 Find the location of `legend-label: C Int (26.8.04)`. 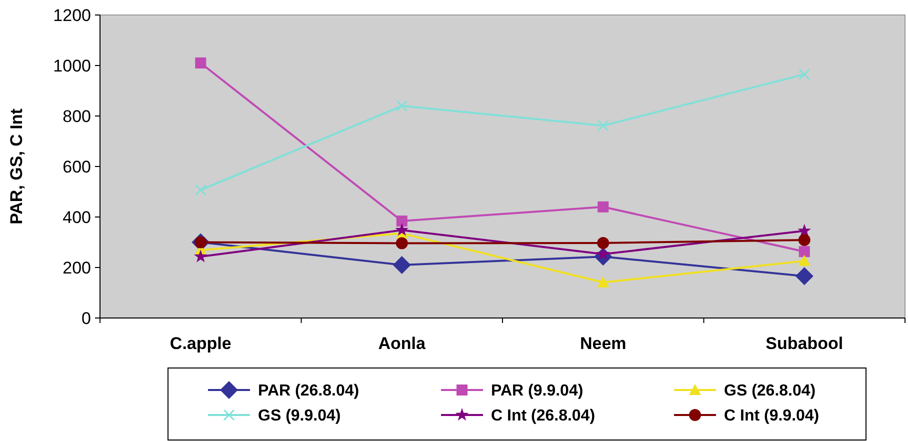

legend-label: C Int (26.8.04) is located at coordinates (543, 416).